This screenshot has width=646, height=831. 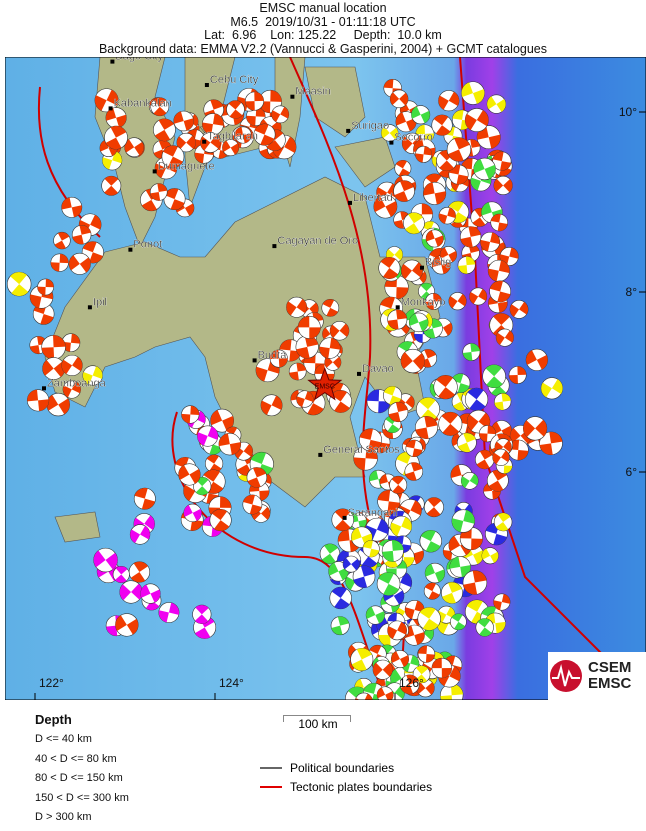 I want to click on epicenter-marker: EMSC, so click(x=325, y=384).